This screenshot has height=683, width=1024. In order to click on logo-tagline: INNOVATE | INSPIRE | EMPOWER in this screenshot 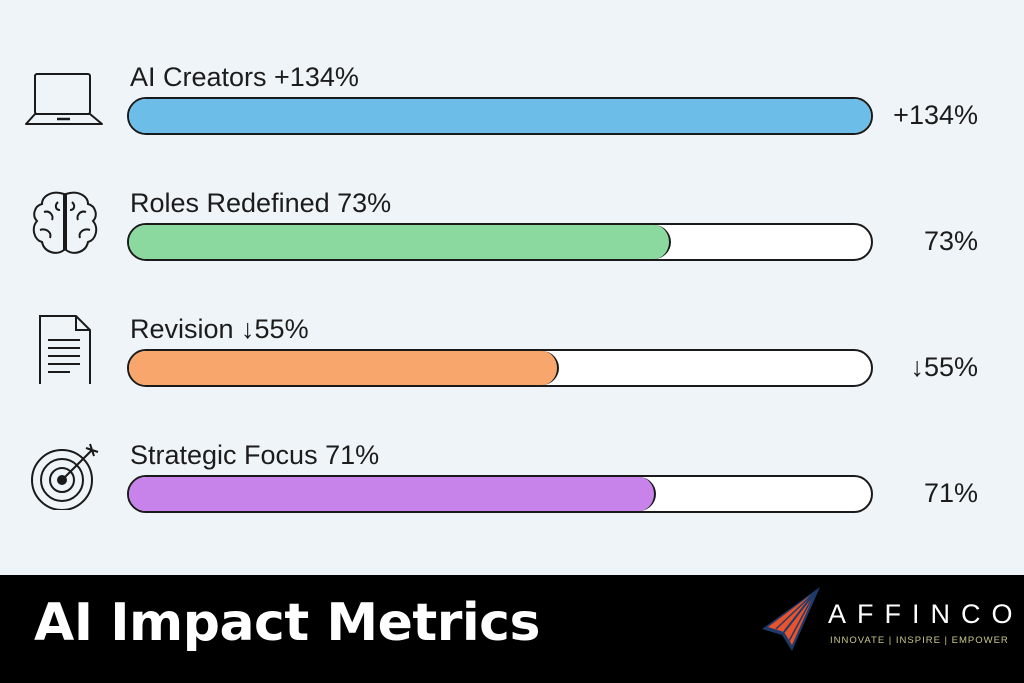, I will do `click(919, 640)`.